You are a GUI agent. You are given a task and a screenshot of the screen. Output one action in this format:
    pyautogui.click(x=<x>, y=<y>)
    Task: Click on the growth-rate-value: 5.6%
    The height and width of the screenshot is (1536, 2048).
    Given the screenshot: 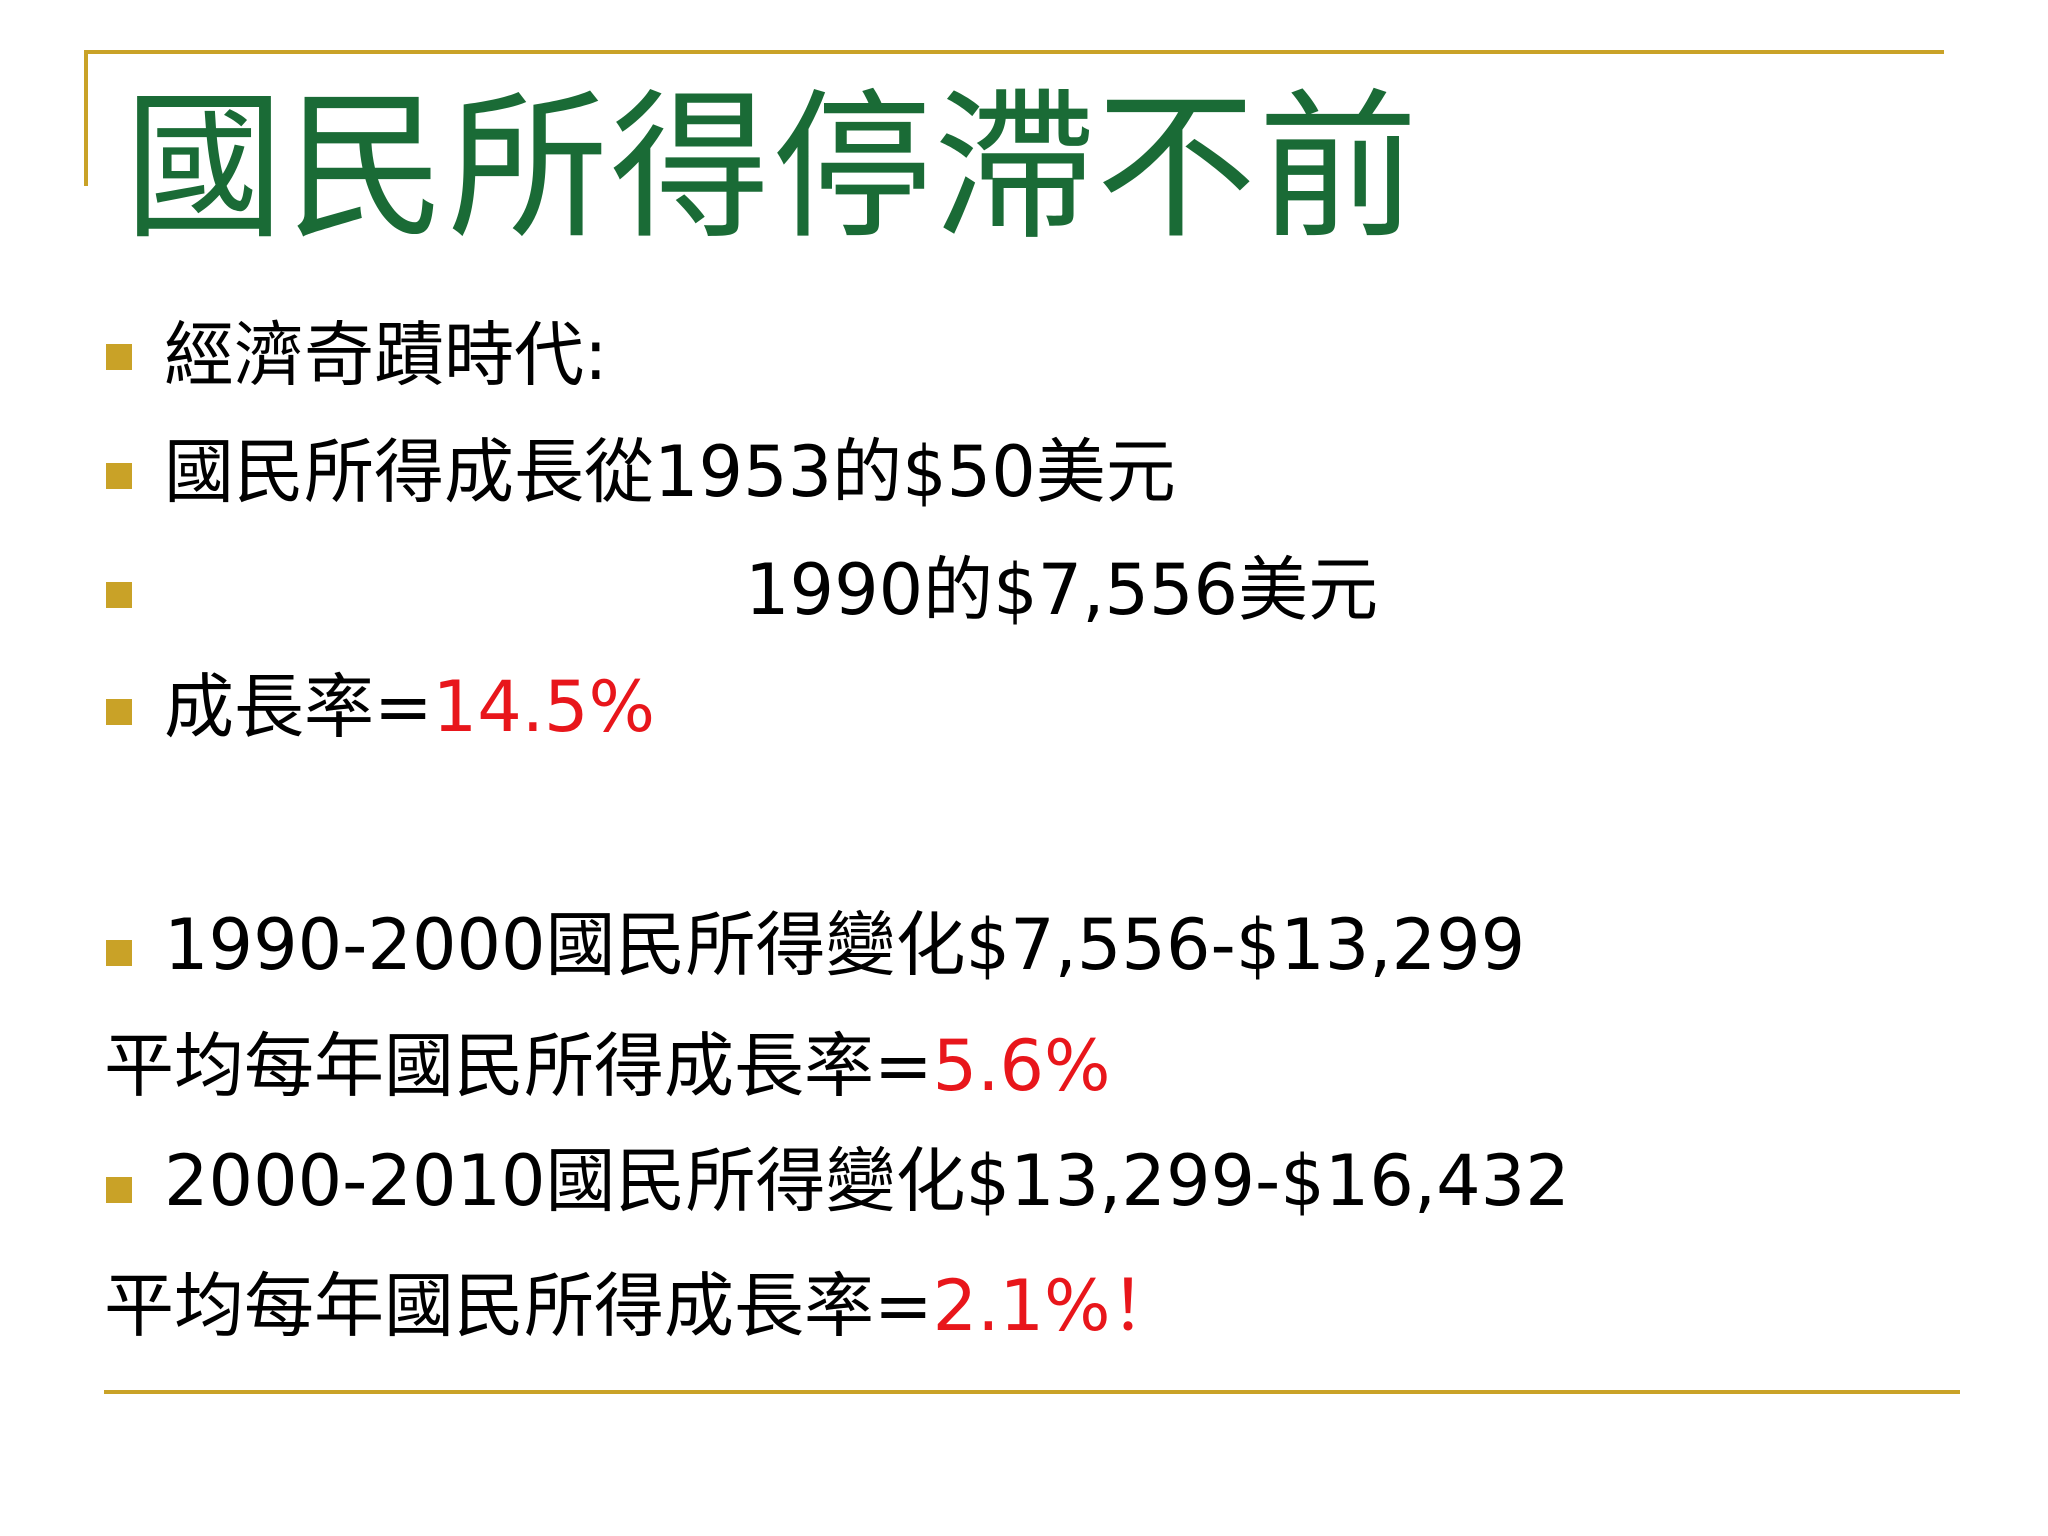 What is the action you would take?
    pyautogui.click(x=1021, y=1066)
    